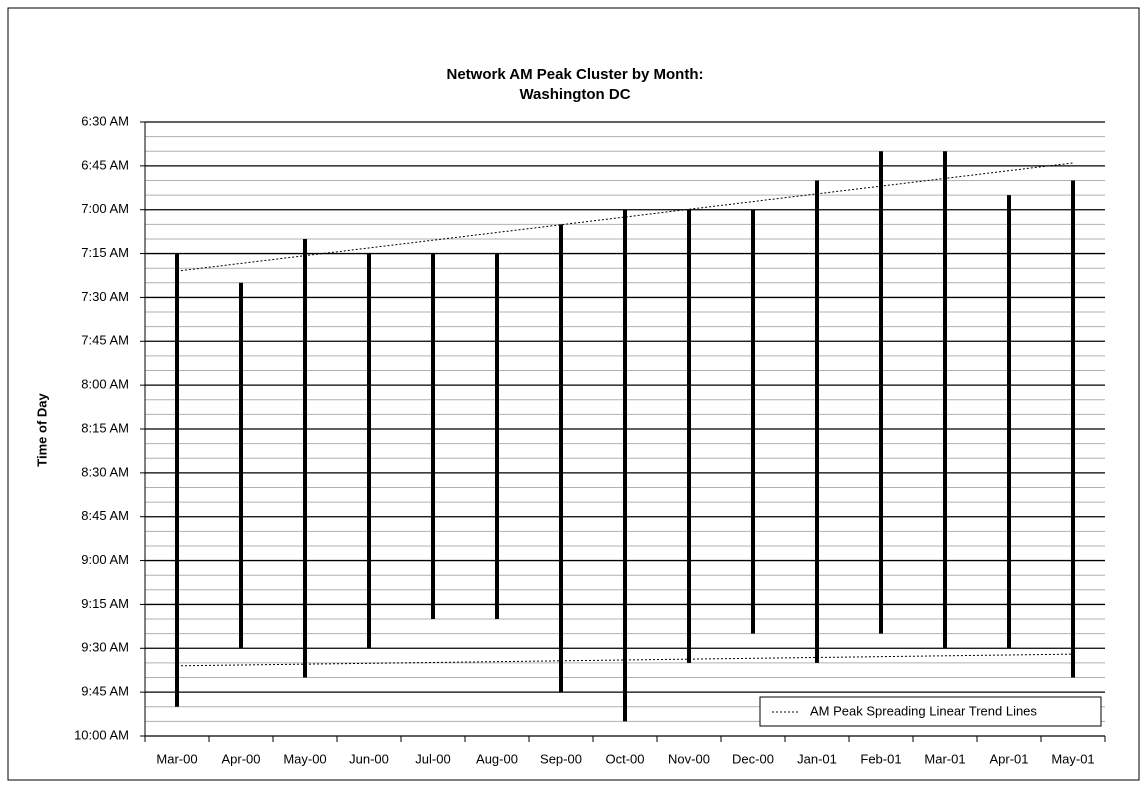  What do you see at coordinates (105, 603) in the screenshot?
I see `y-tick-label: 9:15 AM` at bounding box center [105, 603].